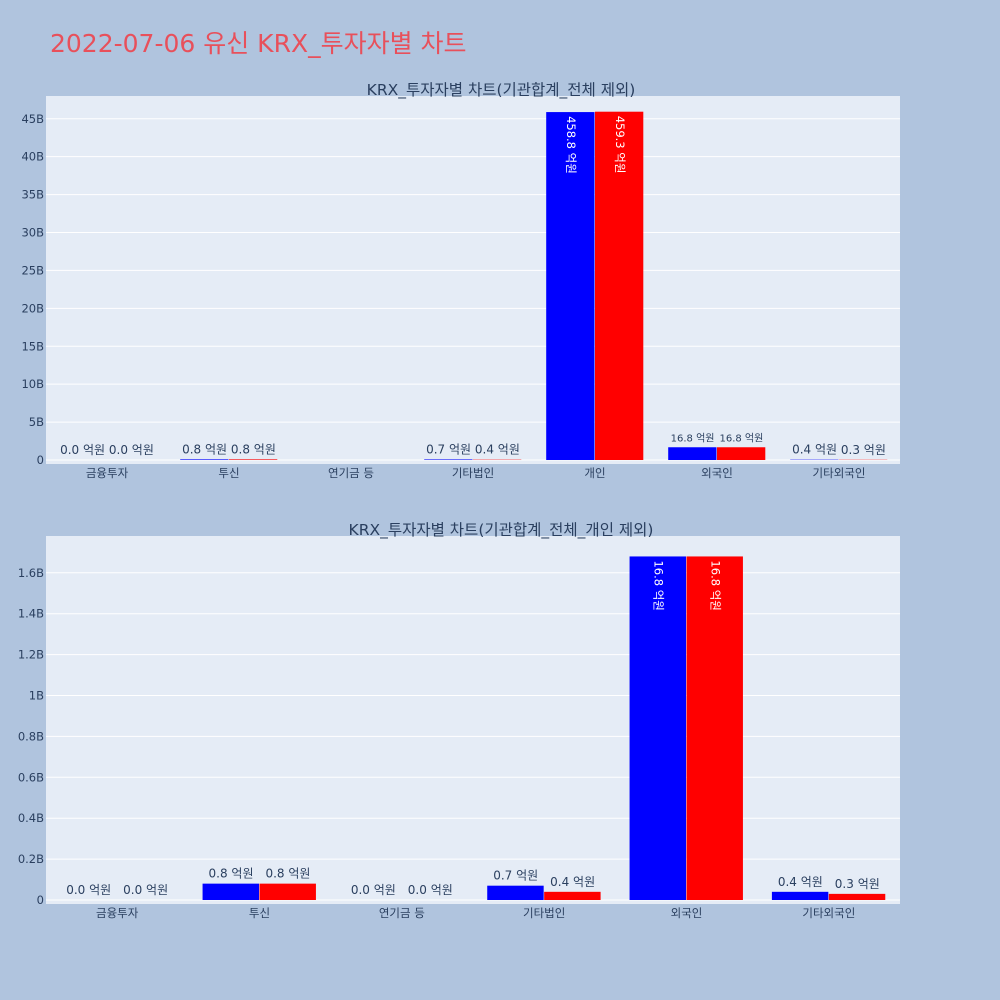 The image size is (1000, 1000). What do you see at coordinates (31, 777) in the screenshot?
I see `y-tick-label: 0.6B` at bounding box center [31, 777].